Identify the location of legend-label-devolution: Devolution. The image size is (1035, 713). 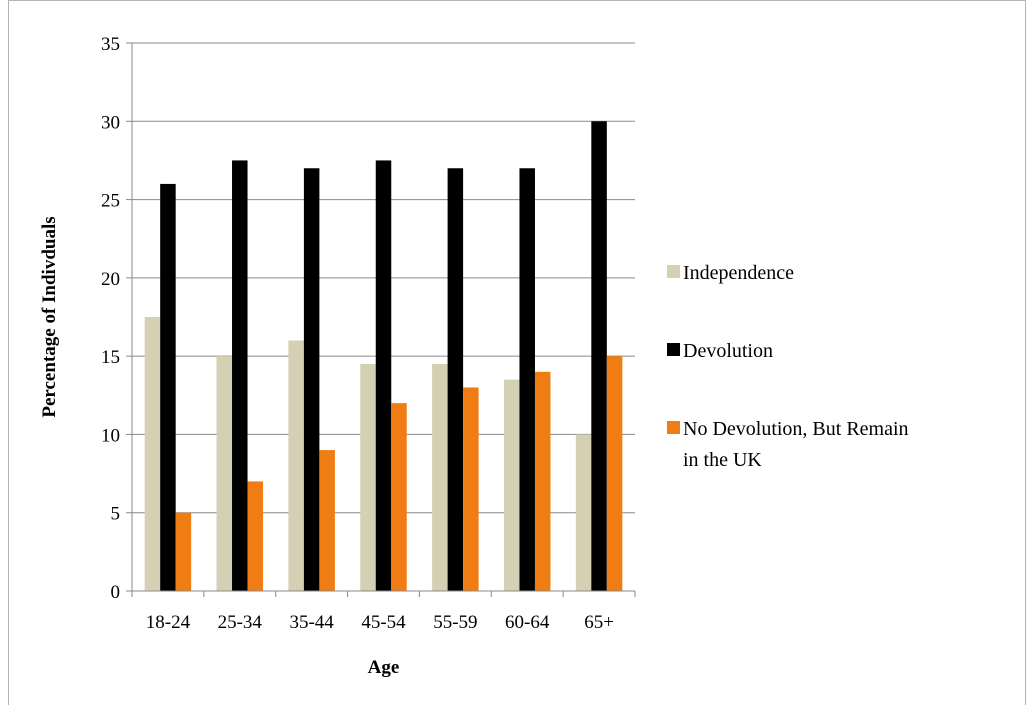
(728, 351).